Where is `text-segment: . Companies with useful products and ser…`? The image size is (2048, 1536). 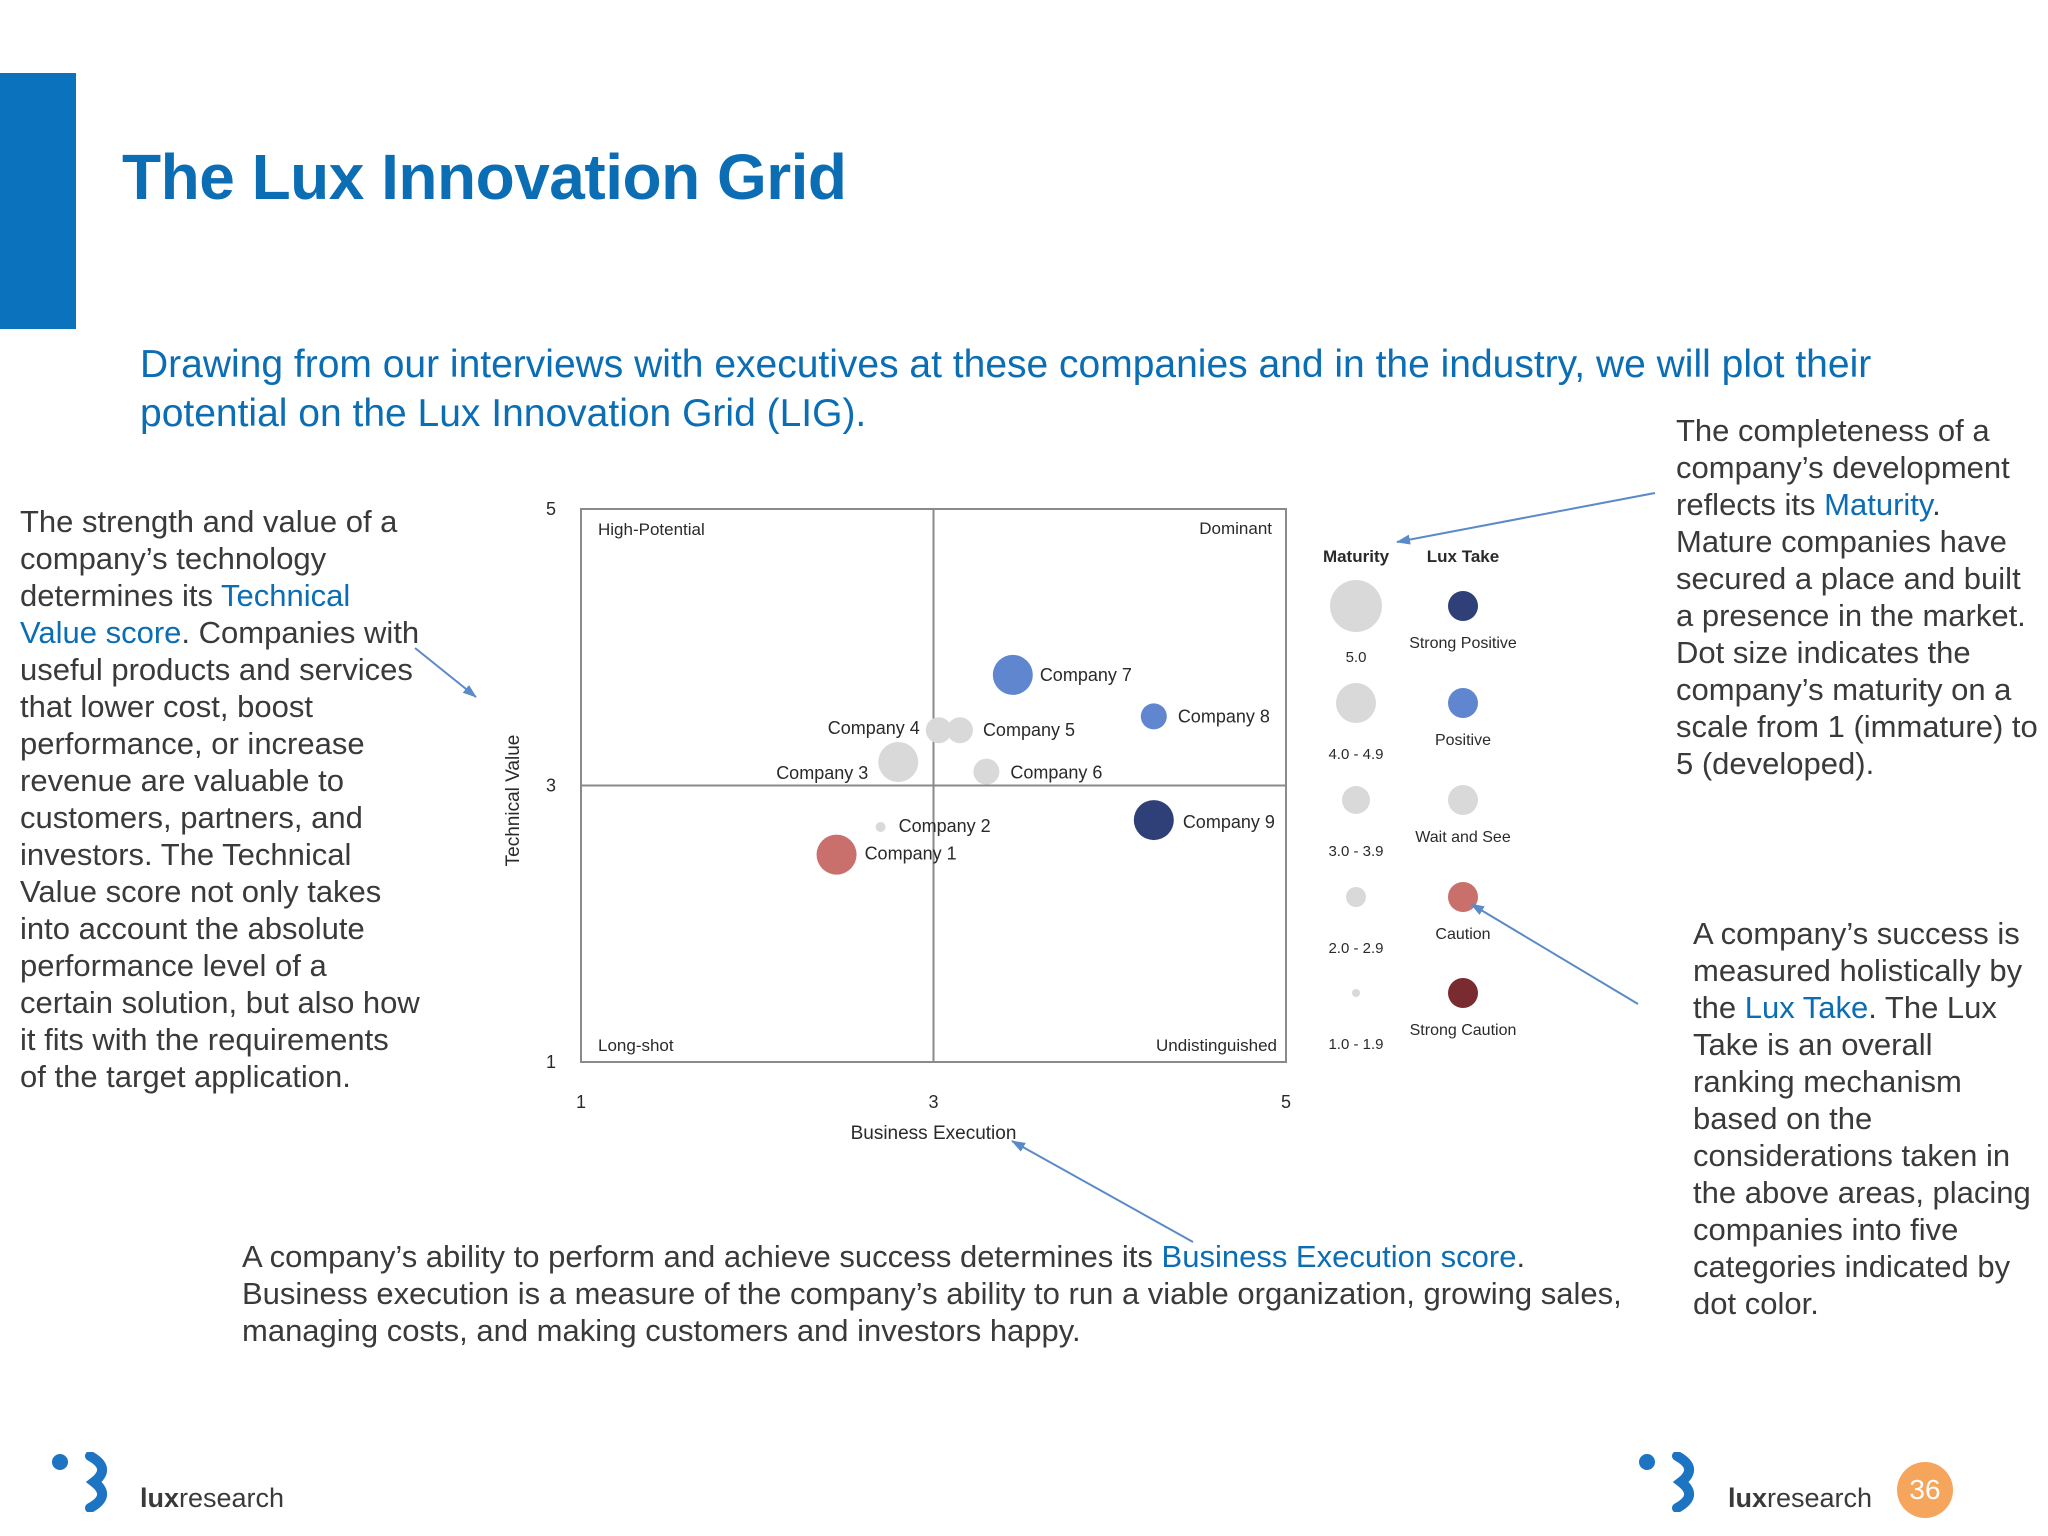 text-segment: . Companies with useful products and ser… is located at coordinates (220, 854).